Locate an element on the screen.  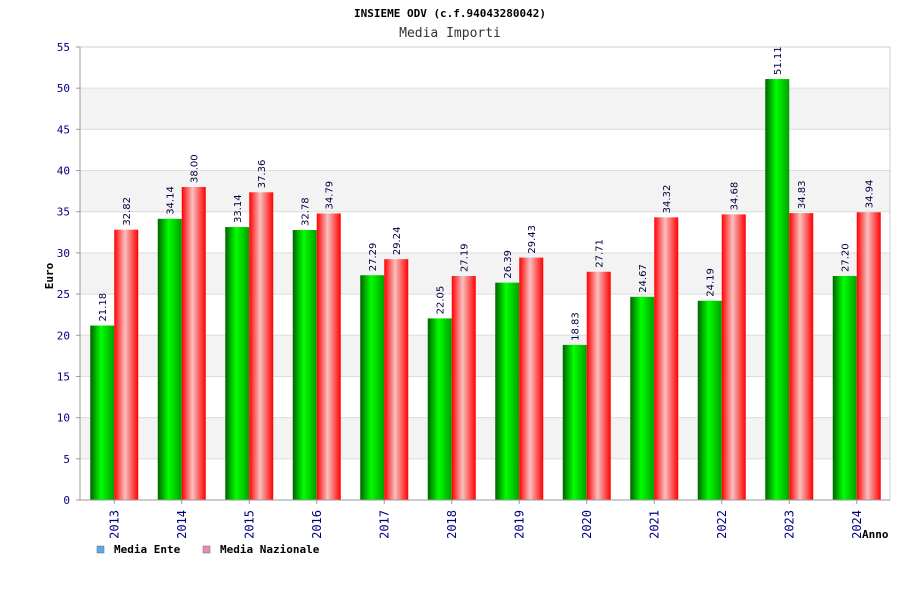
x-tick-label-2015: 2015 is located at coordinates (249, 524).